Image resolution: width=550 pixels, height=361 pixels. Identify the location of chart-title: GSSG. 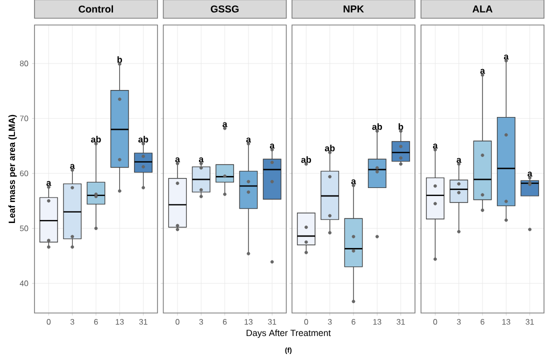
(224, 8).